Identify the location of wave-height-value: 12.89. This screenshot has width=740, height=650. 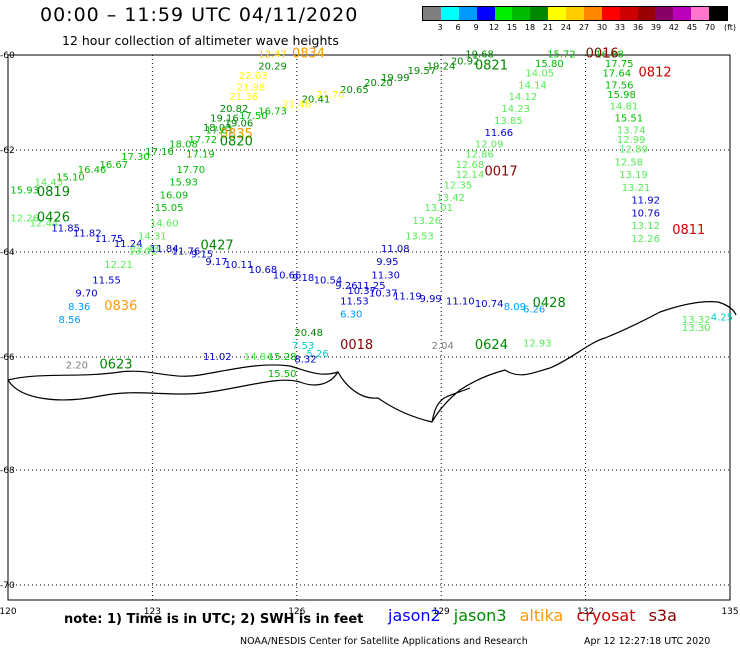
(633, 150).